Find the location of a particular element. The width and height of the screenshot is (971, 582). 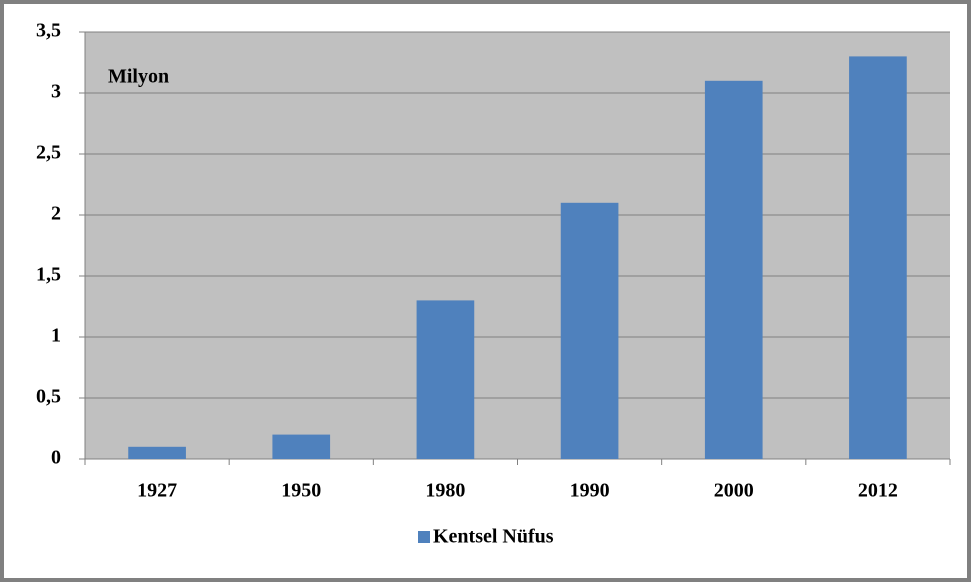

y-tick-label: 0 is located at coordinates (56, 458).